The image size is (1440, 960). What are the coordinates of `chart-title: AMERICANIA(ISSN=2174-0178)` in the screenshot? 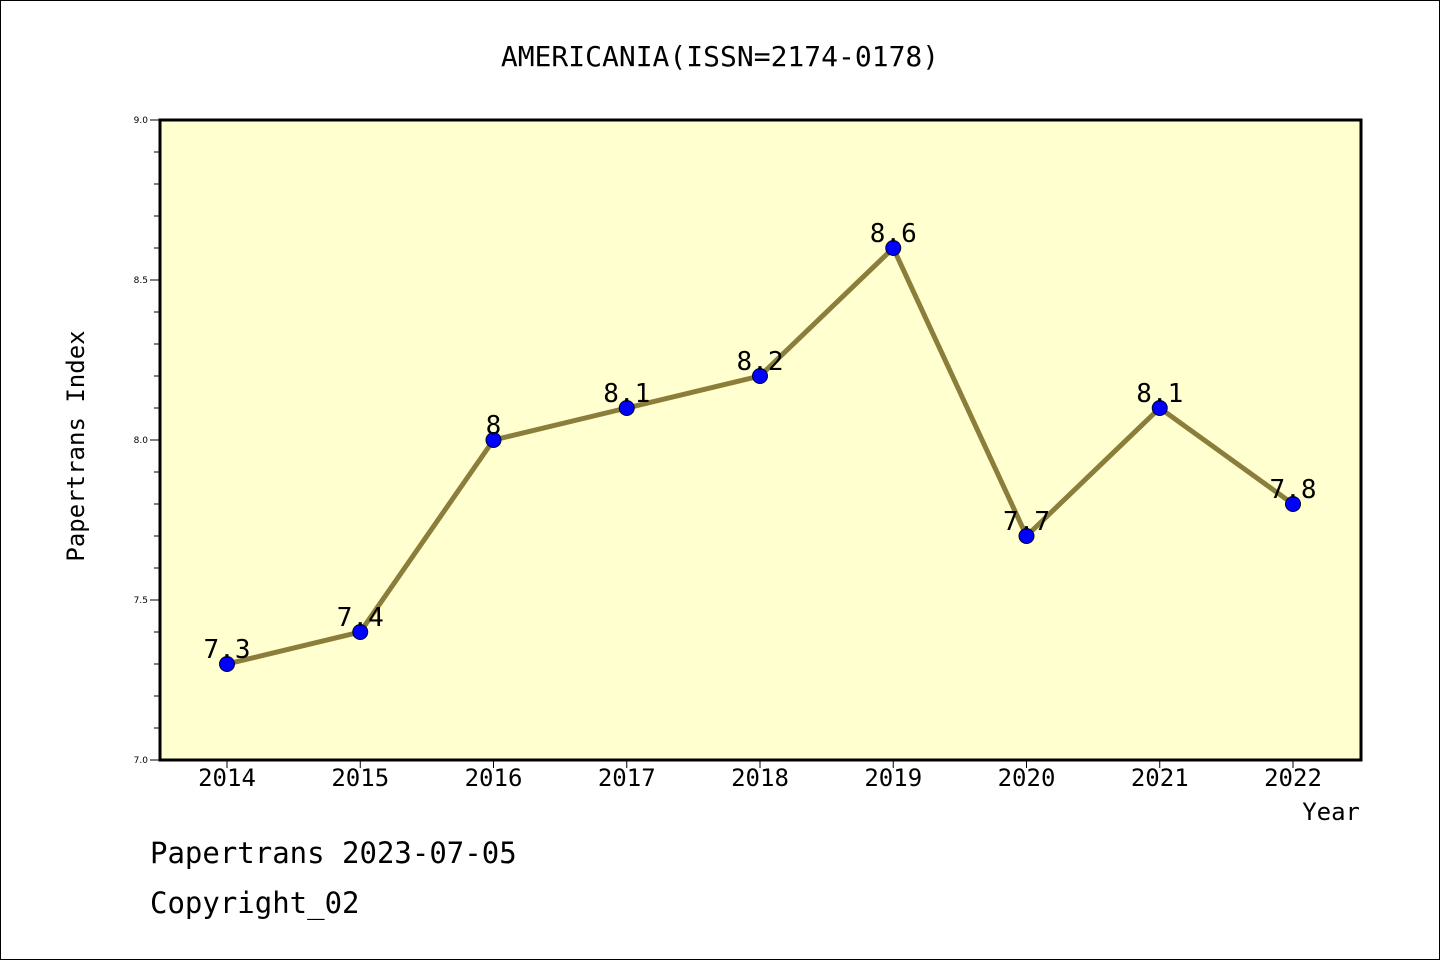 It's located at (720, 56).